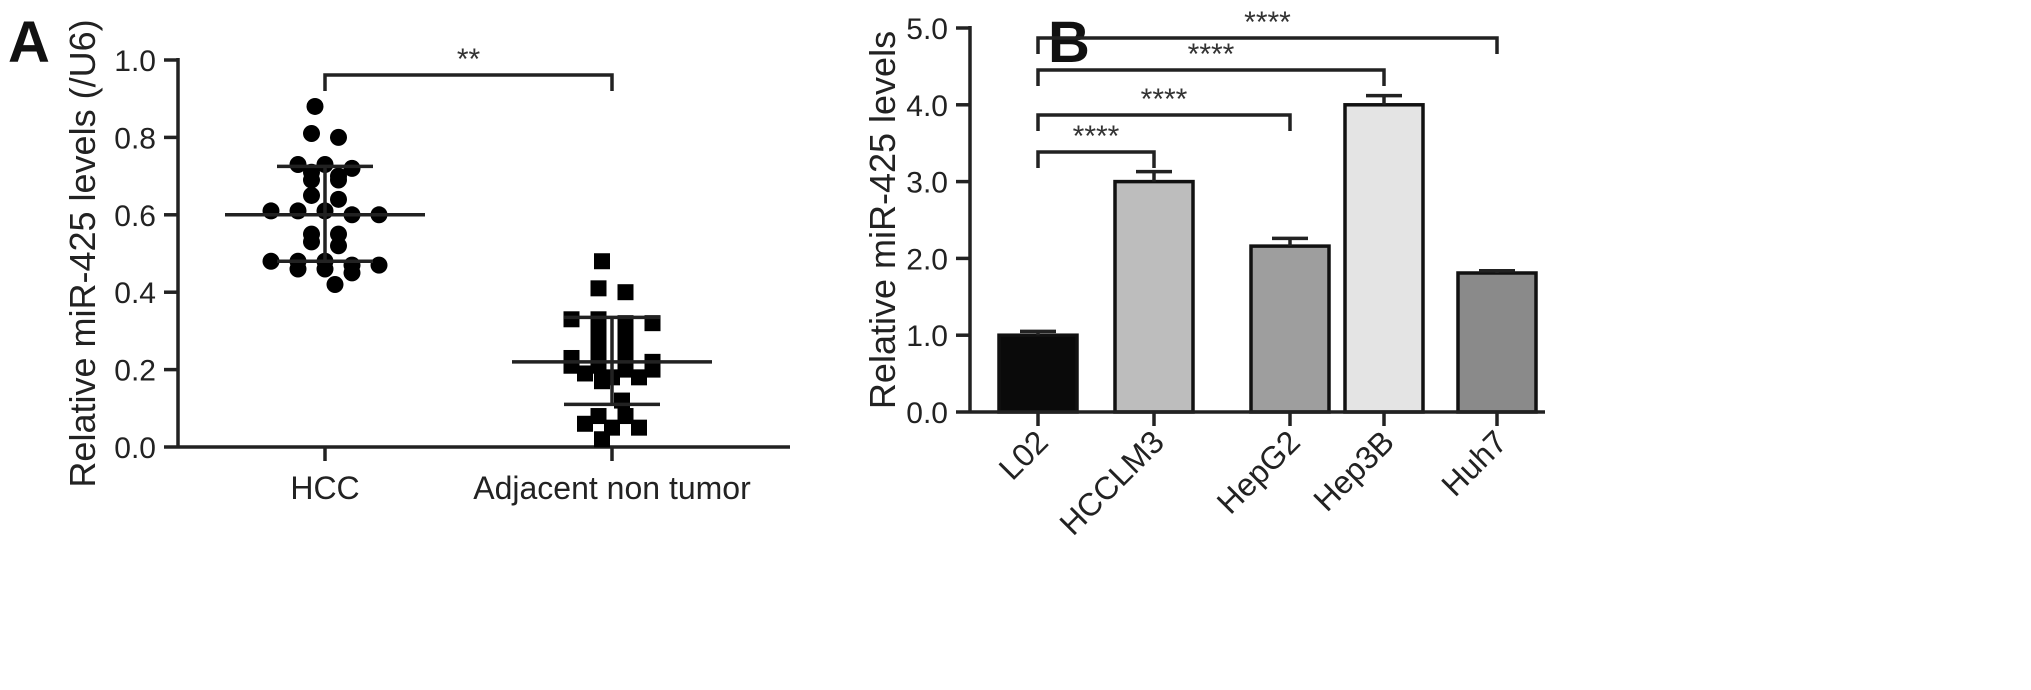 Image resolution: width=2031 pixels, height=690 pixels. Describe the element at coordinates (1069, 42) in the screenshot. I see `panel-b-letter: B` at that location.